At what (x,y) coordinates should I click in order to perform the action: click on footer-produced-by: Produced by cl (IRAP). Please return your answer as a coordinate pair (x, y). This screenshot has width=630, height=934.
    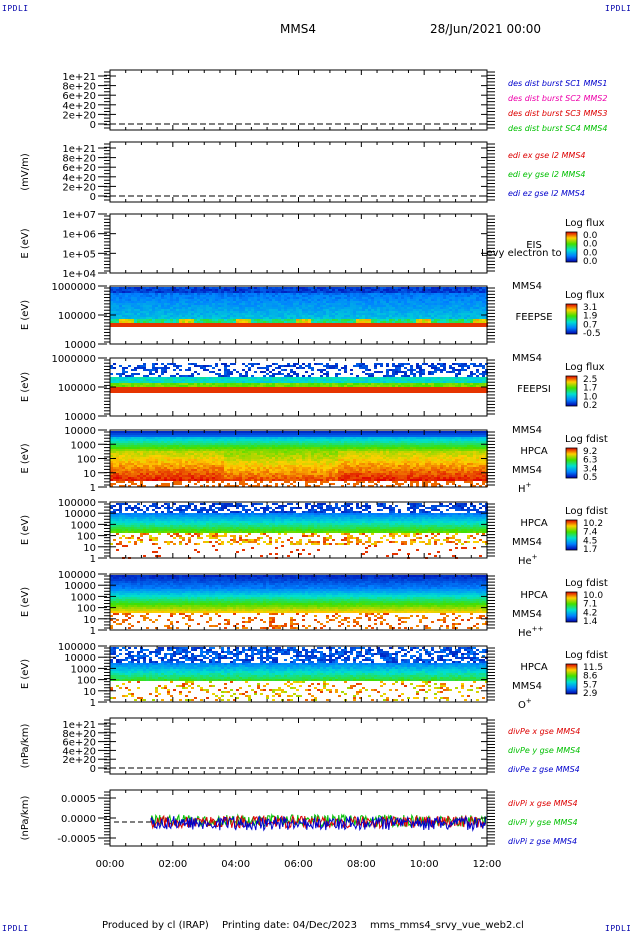
    Looking at the image, I should click on (155, 925).